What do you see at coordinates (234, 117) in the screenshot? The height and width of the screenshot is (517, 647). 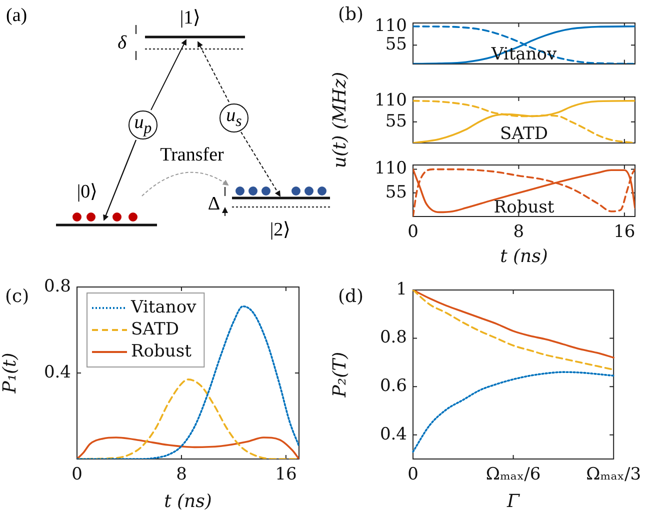 I see `text: u$_{s}$` at bounding box center [234, 117].